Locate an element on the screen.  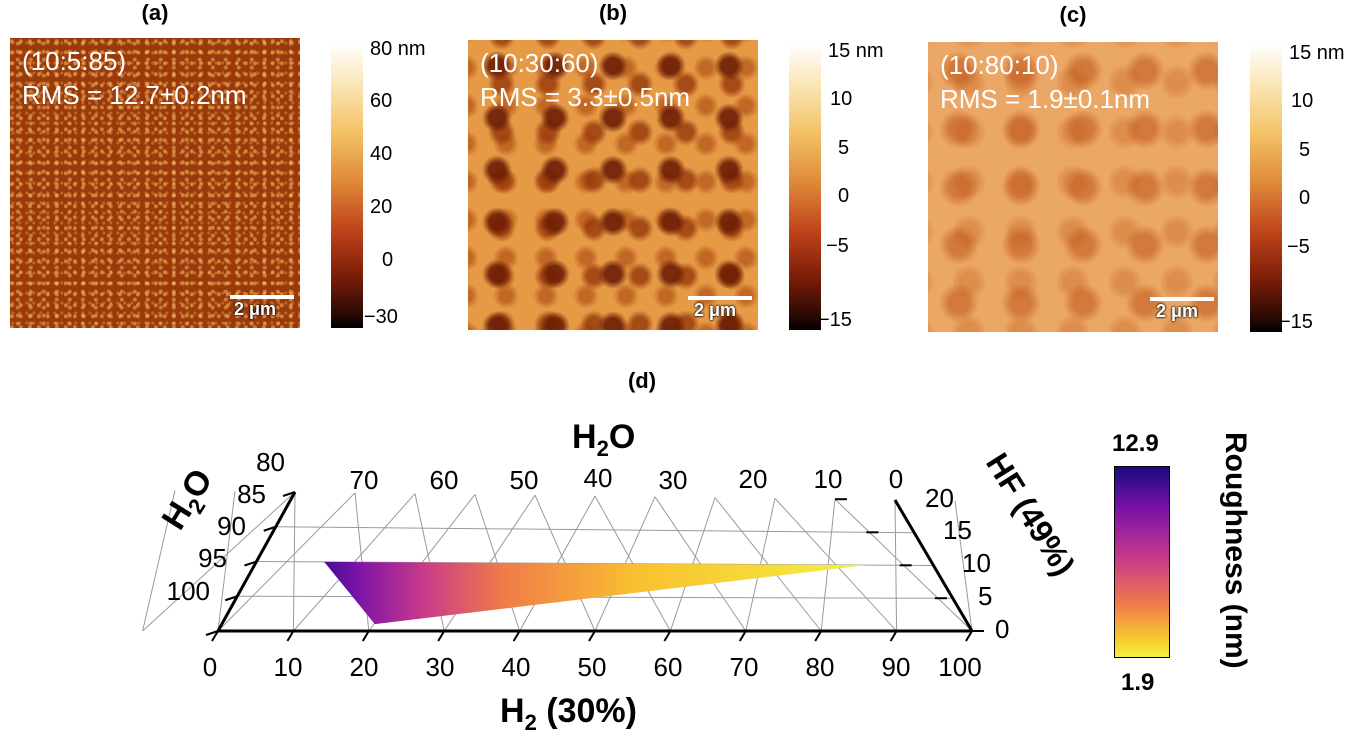
afm-b-rms: RMS = 3.3±0.5nm is located at coordinates (585, 97).